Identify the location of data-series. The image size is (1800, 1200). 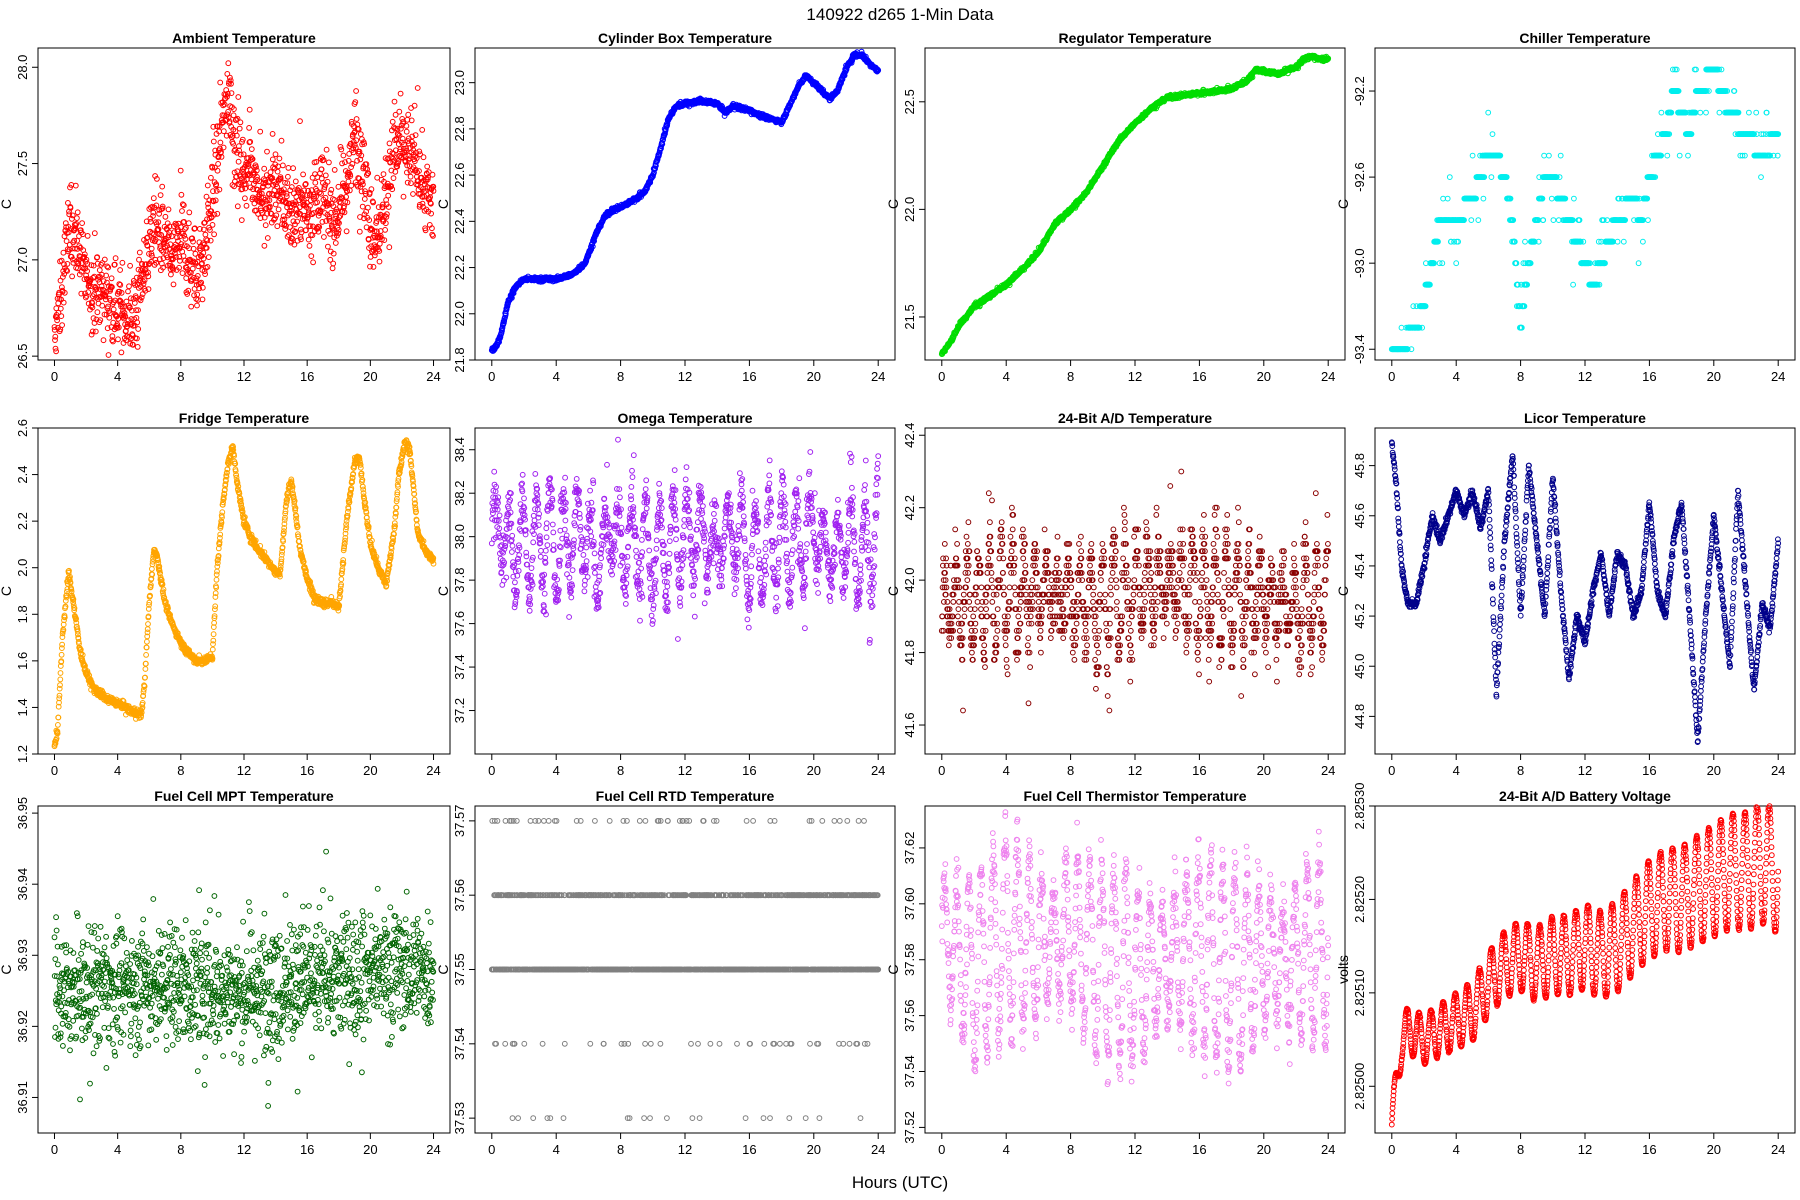
(1585, 209).